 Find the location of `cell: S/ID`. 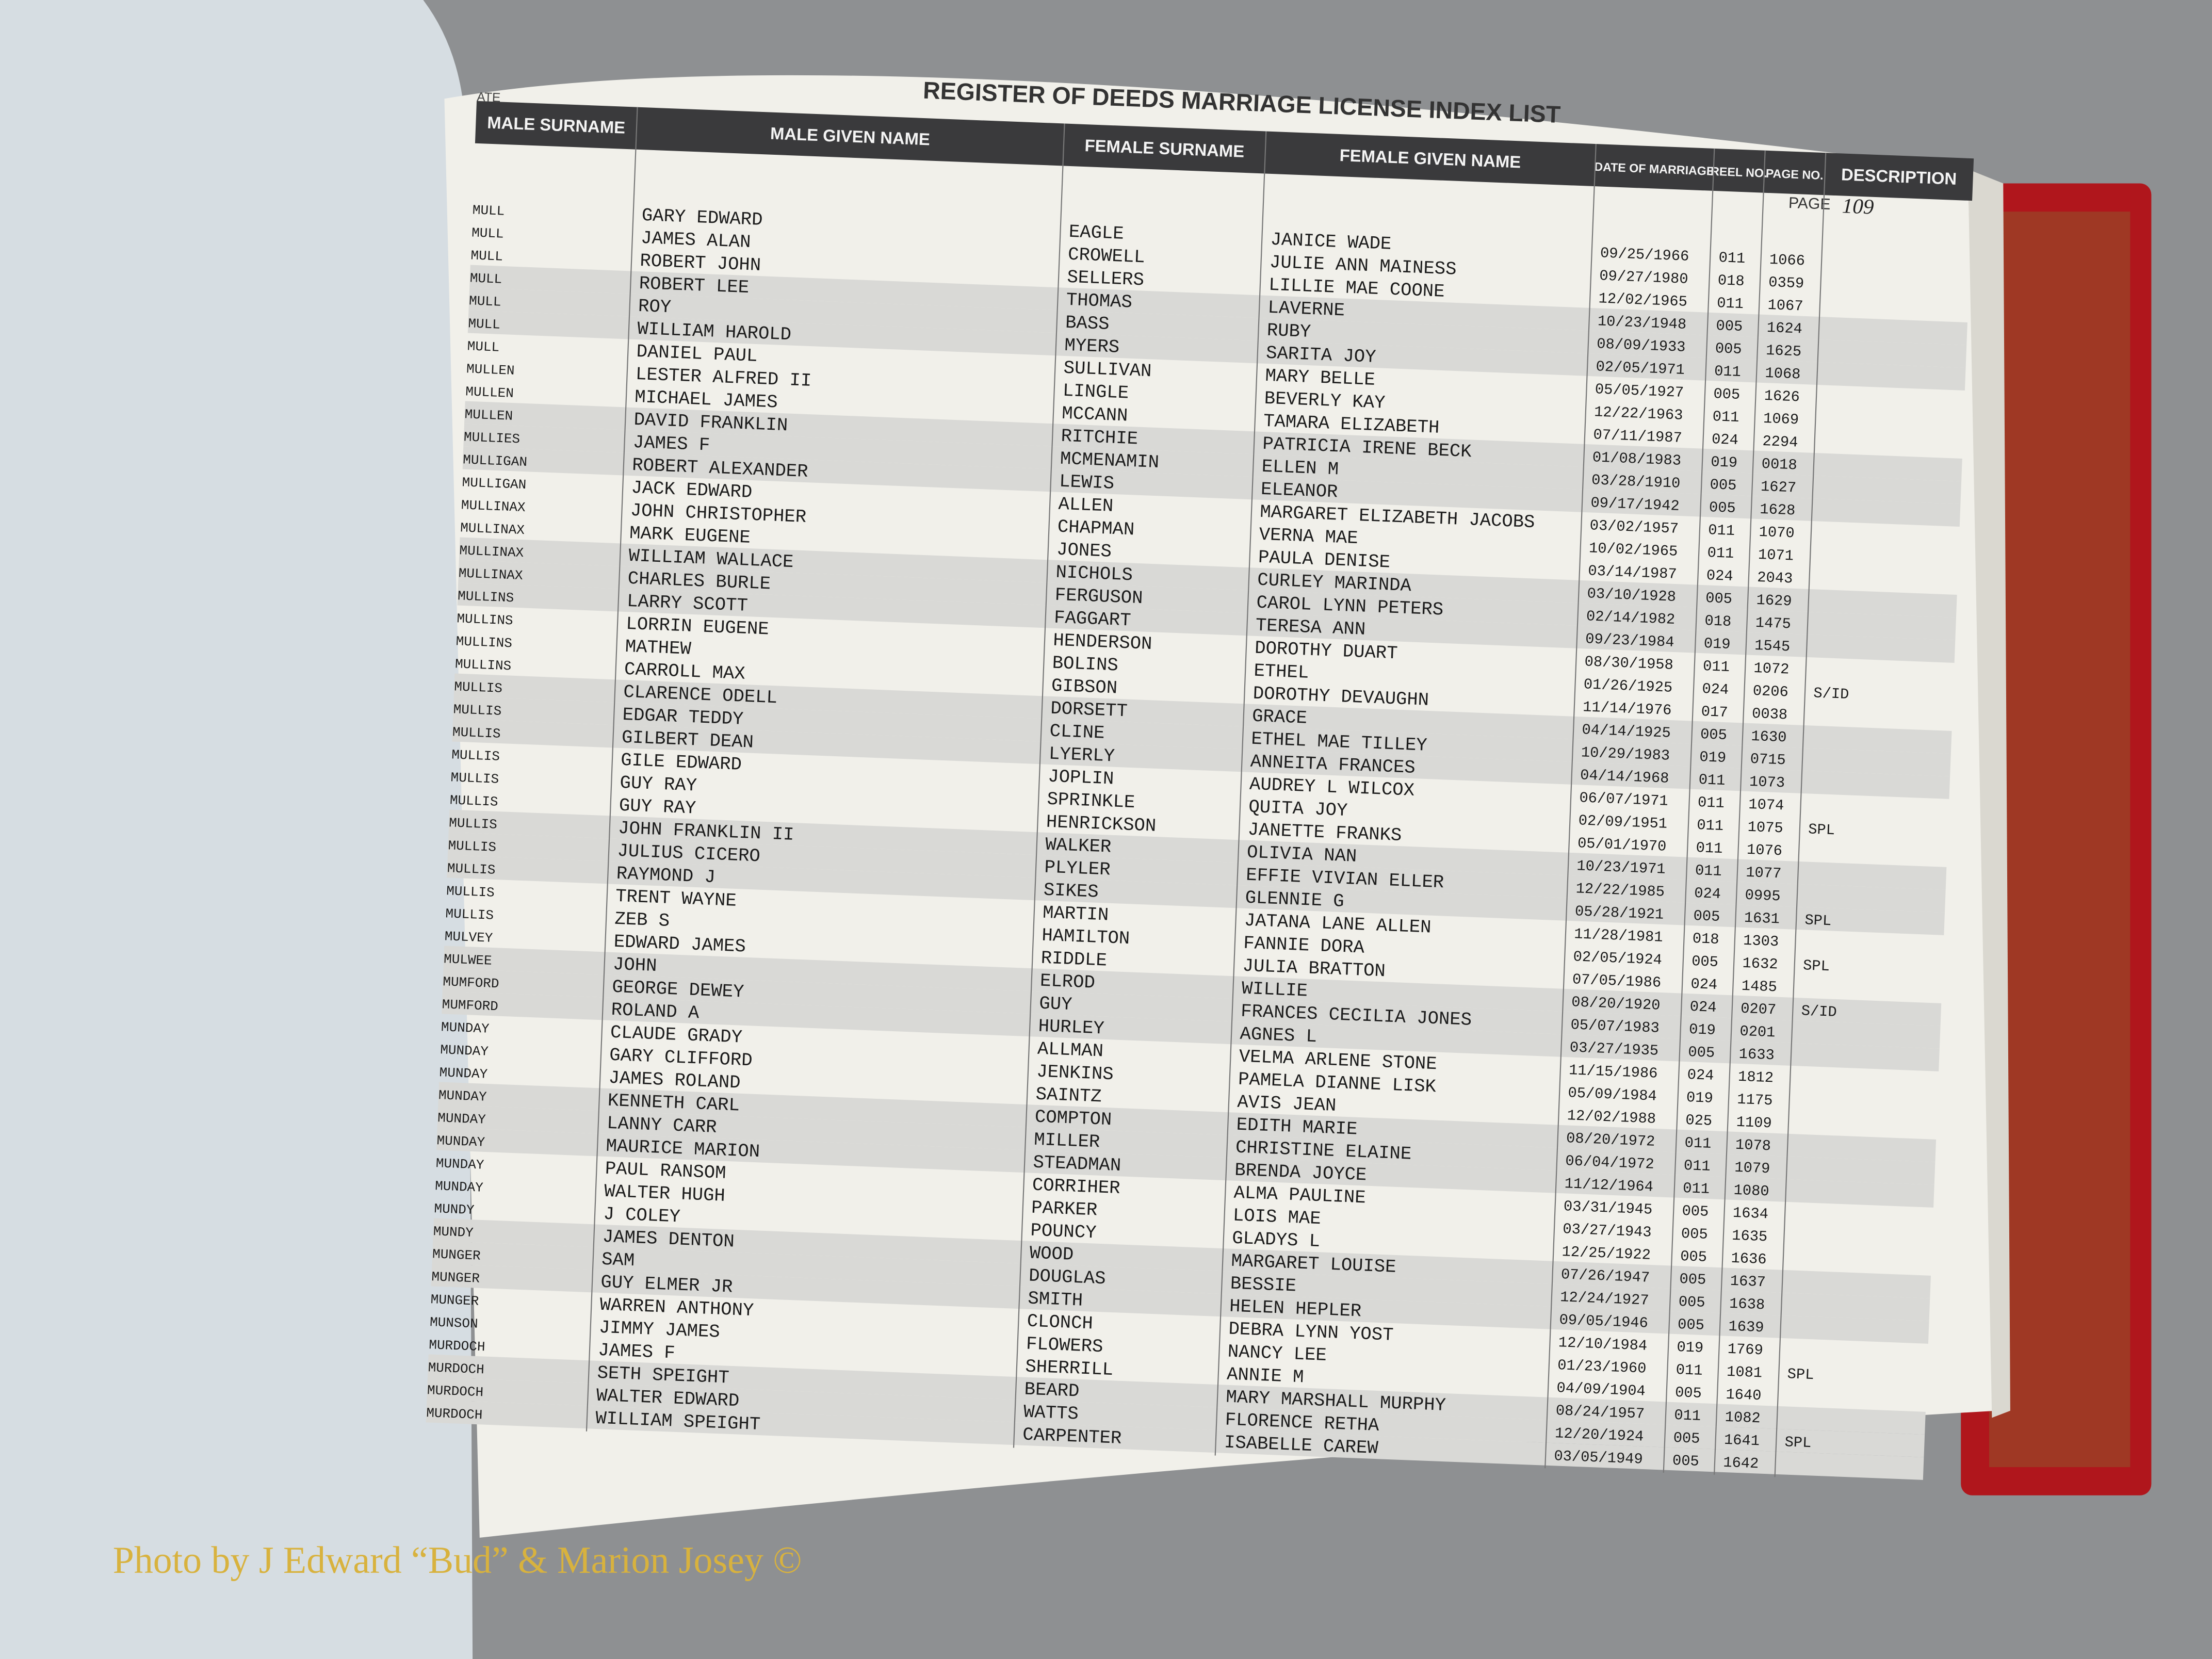

cell: S/ID is located at coordinates (1819, 1011).